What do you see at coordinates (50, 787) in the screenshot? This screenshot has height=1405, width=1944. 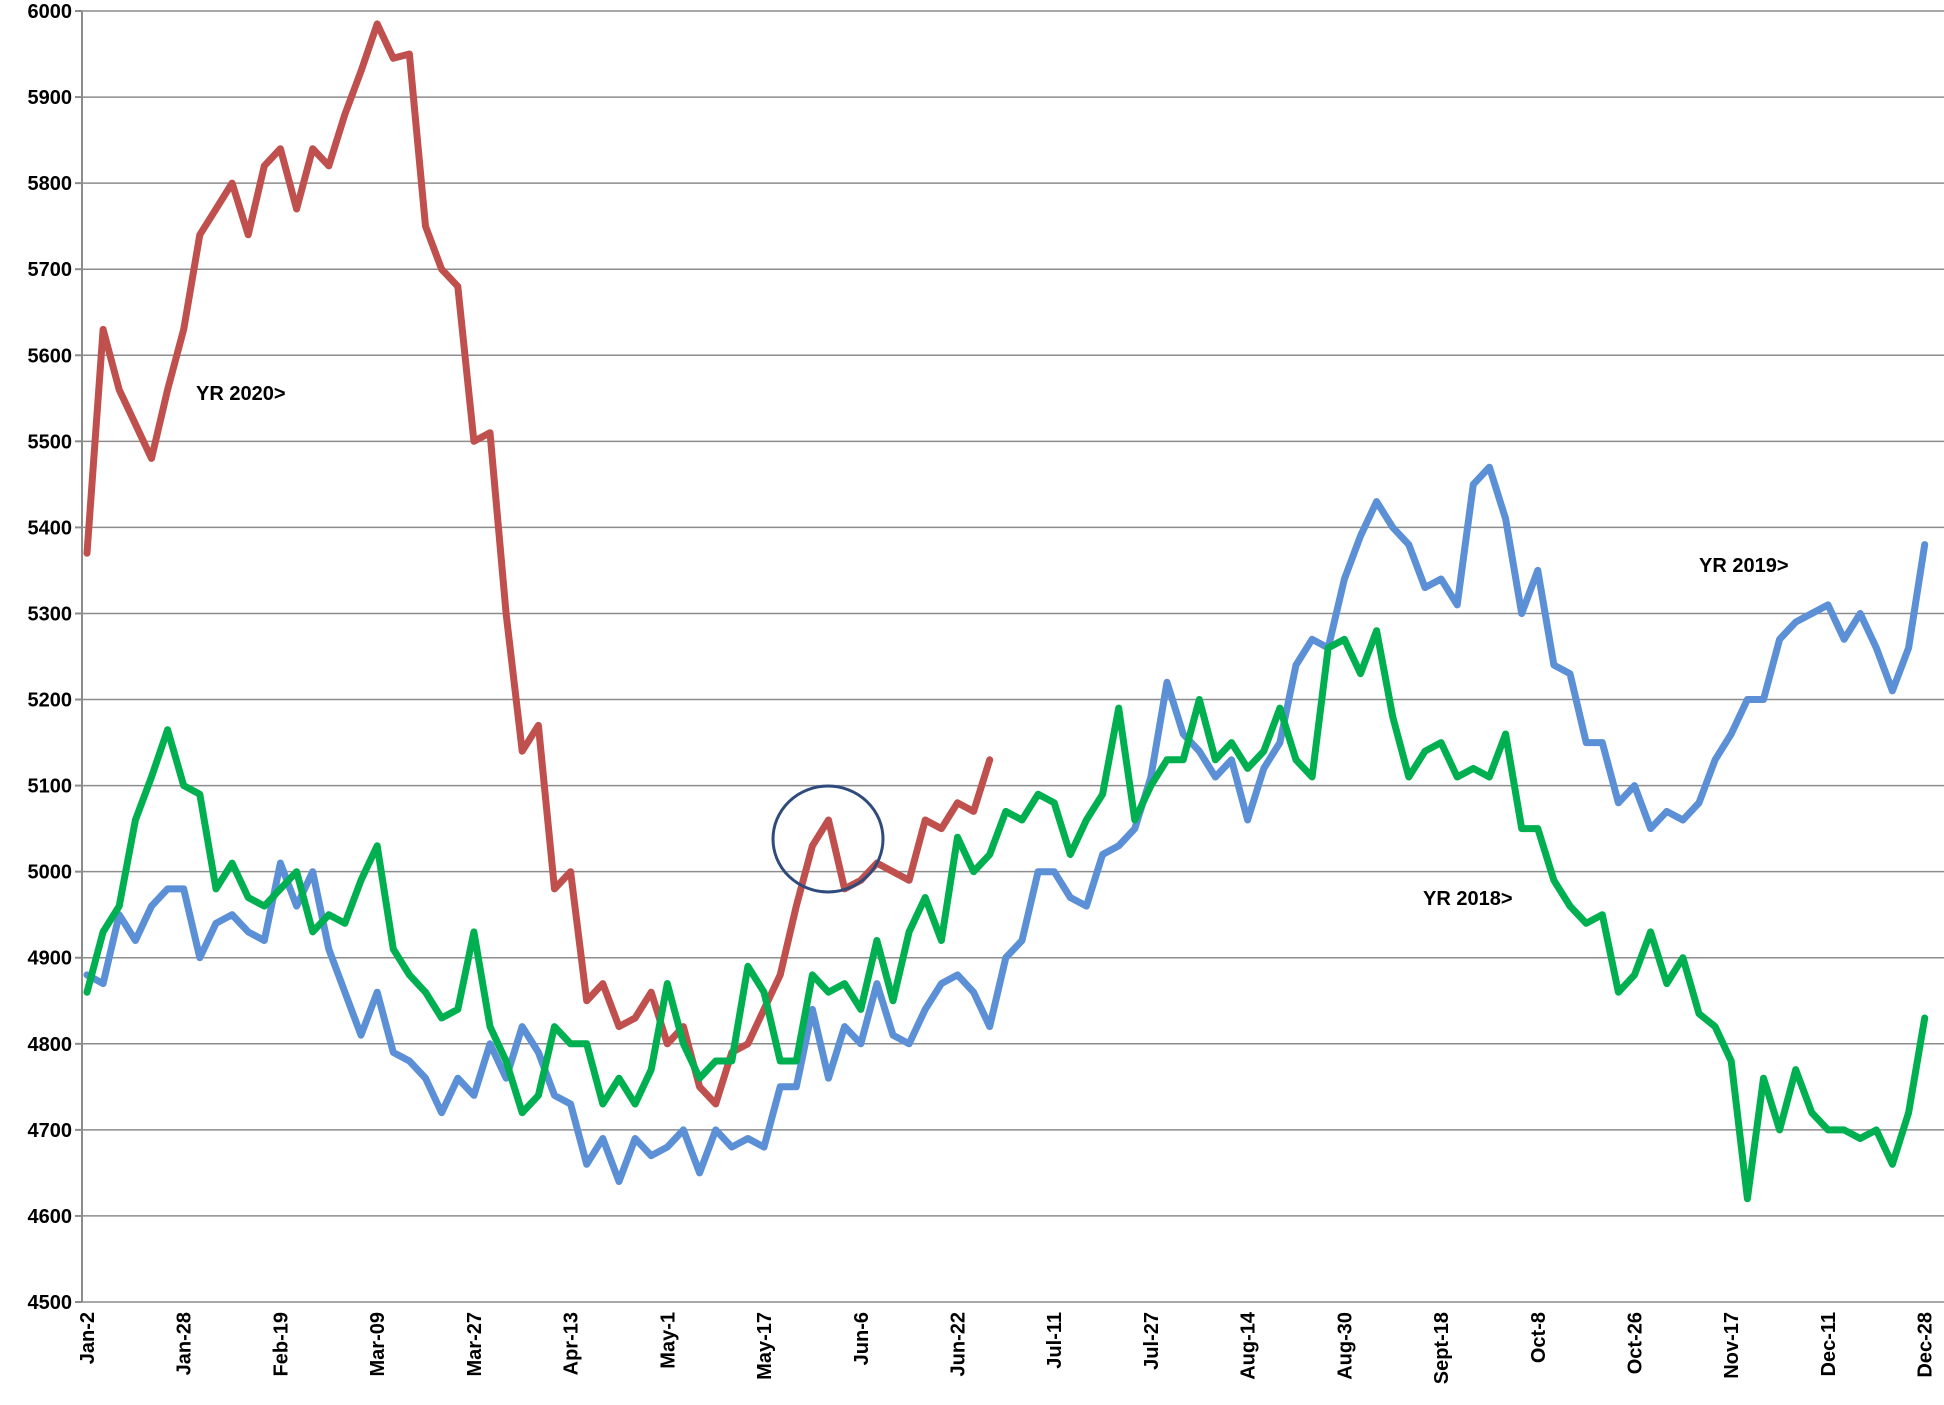 I see `y-tick-label: 5100` at bounding box center [50, 787].